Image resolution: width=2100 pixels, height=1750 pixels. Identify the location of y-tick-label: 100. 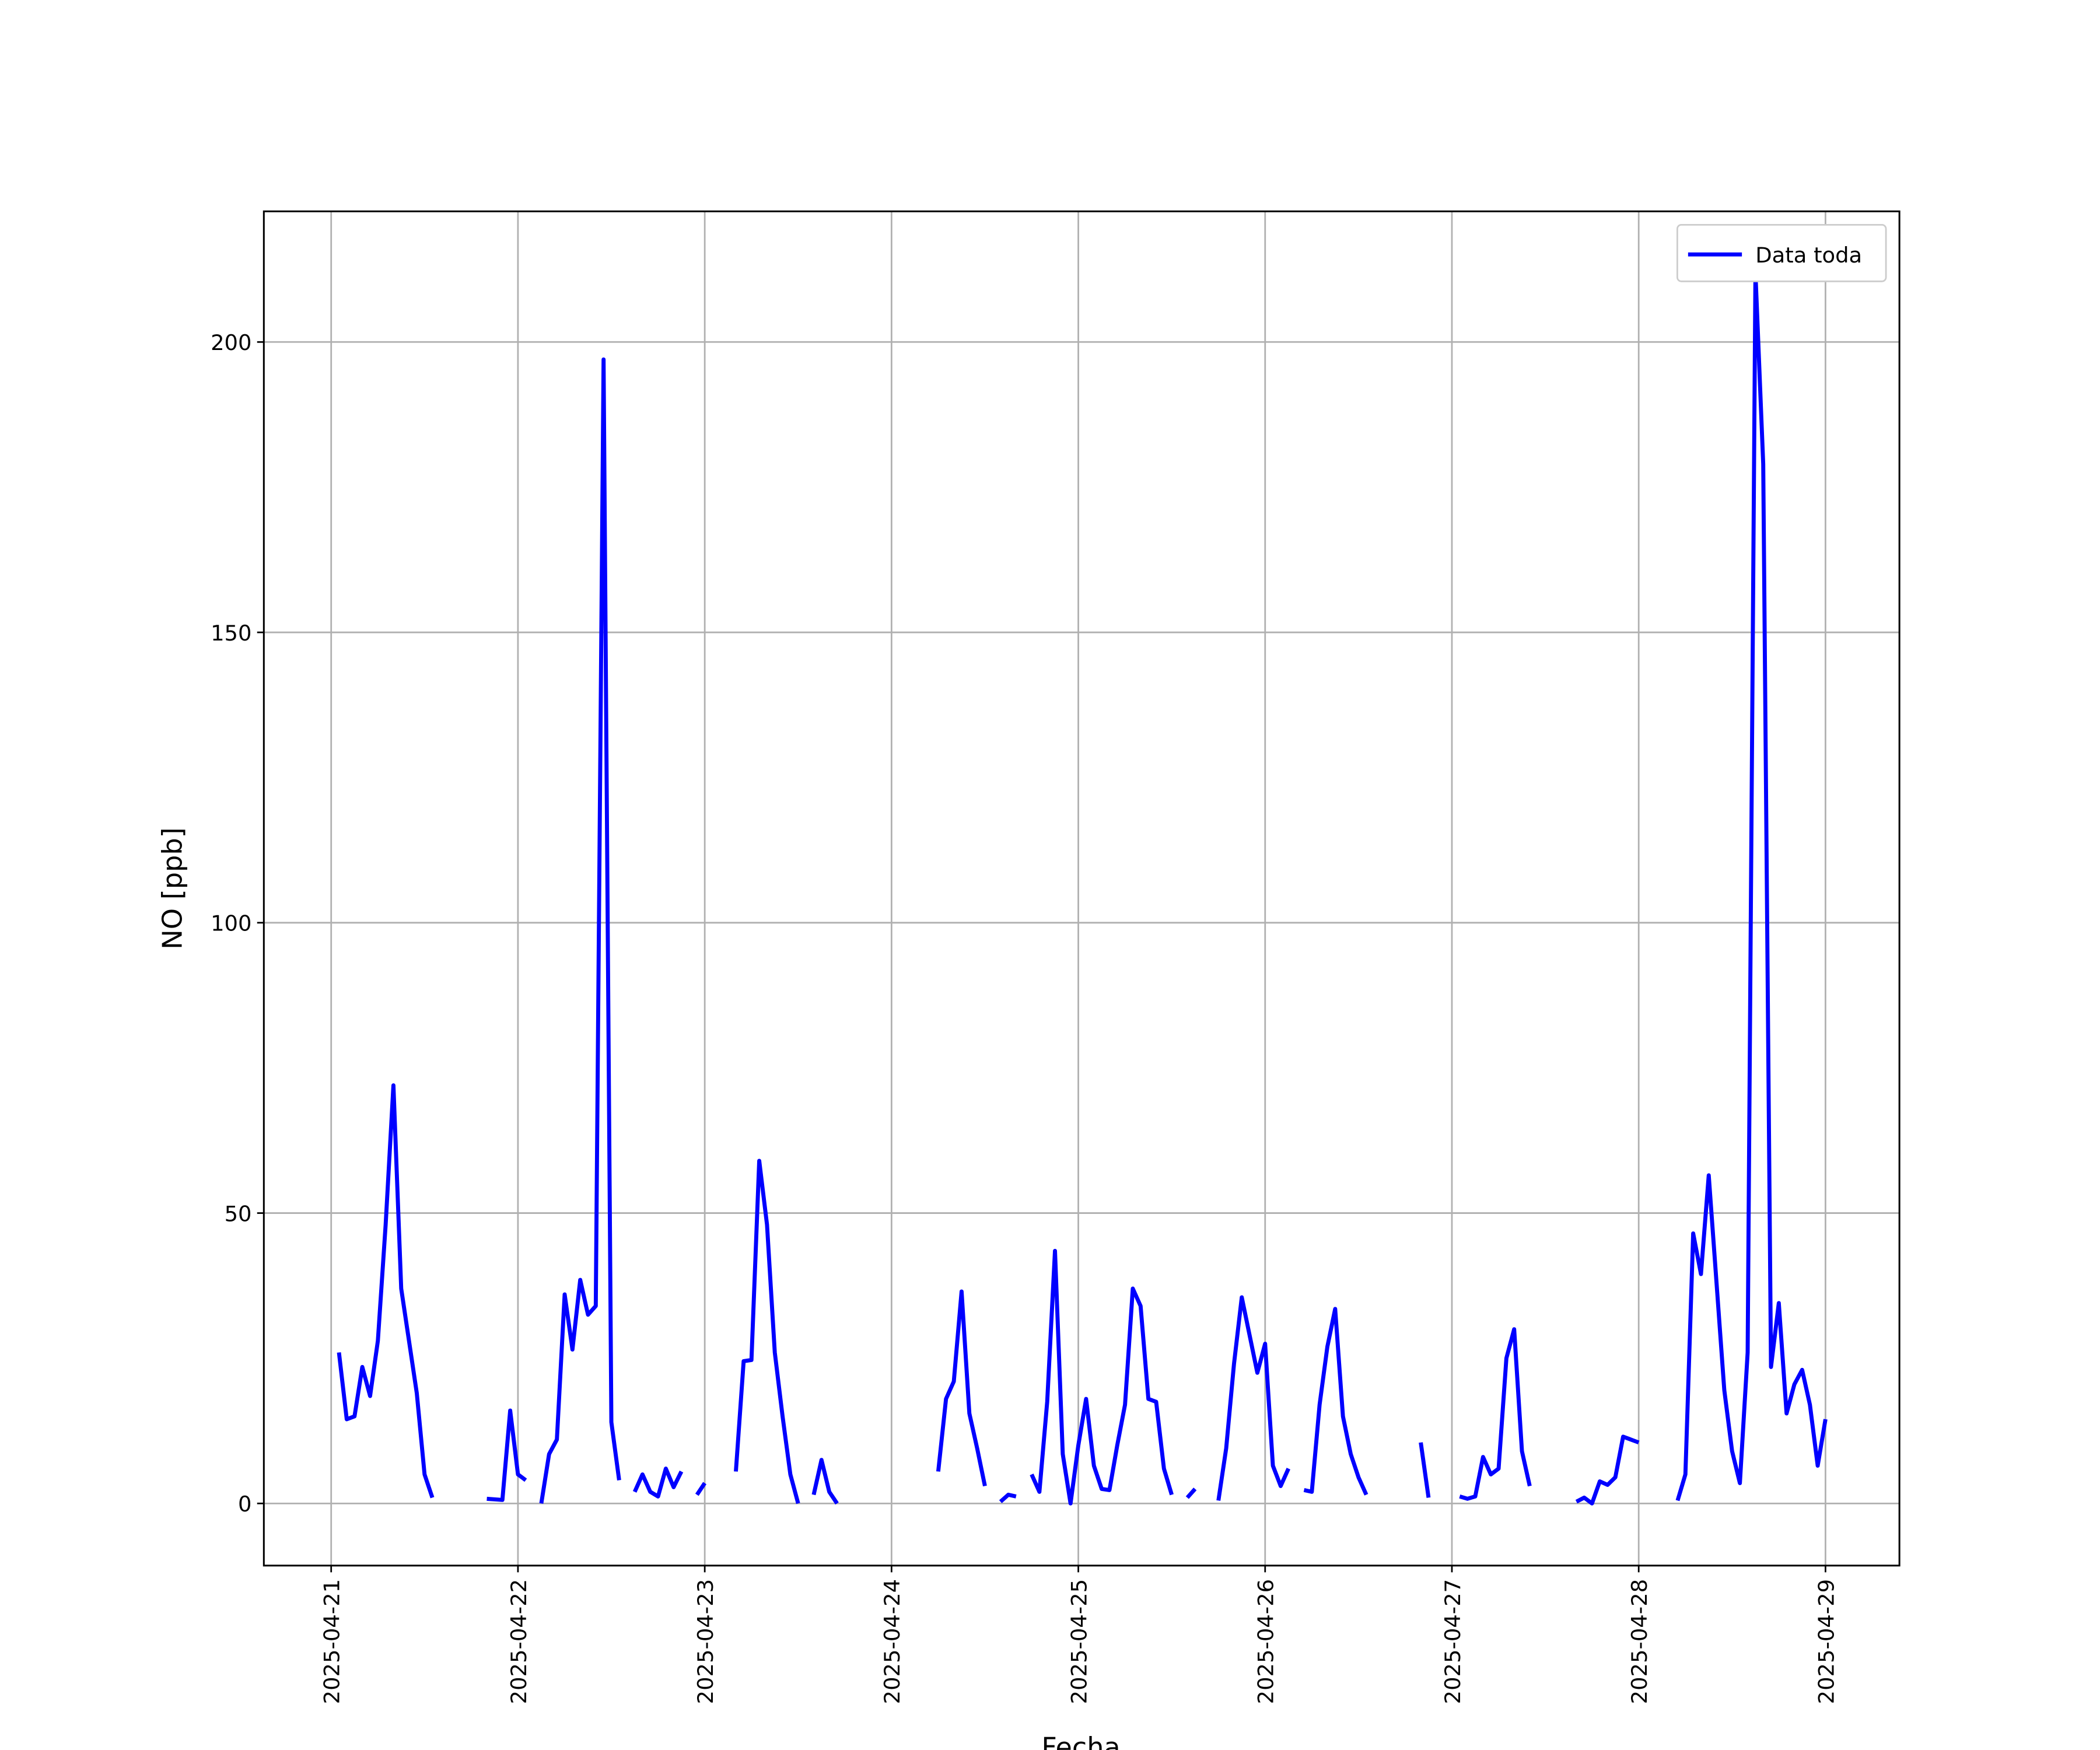
(231, 923).